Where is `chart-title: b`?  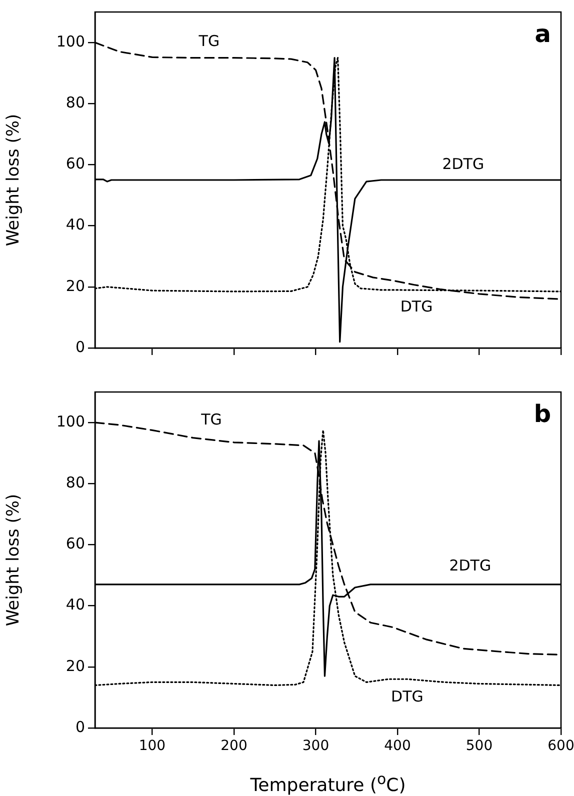
chart-title: b is located at coordinates (542, 414).